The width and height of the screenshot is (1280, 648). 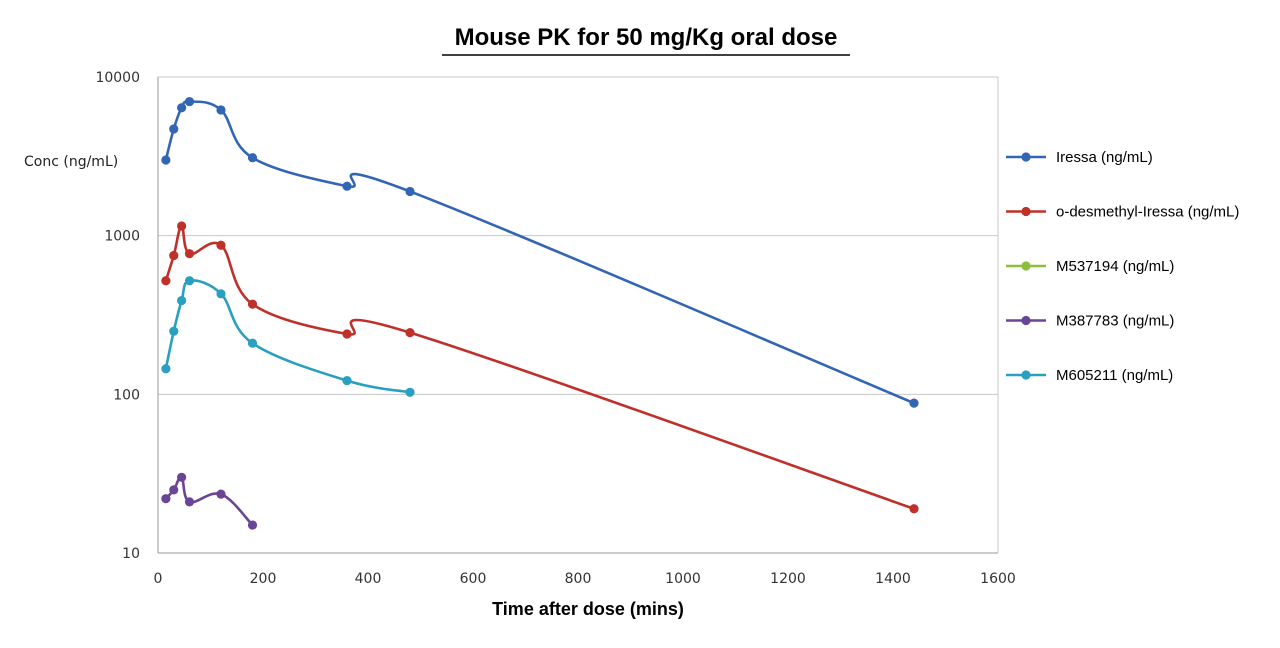 I want to click on legend-item: Iressa (ng/mL), so click(x=1079, y=157).